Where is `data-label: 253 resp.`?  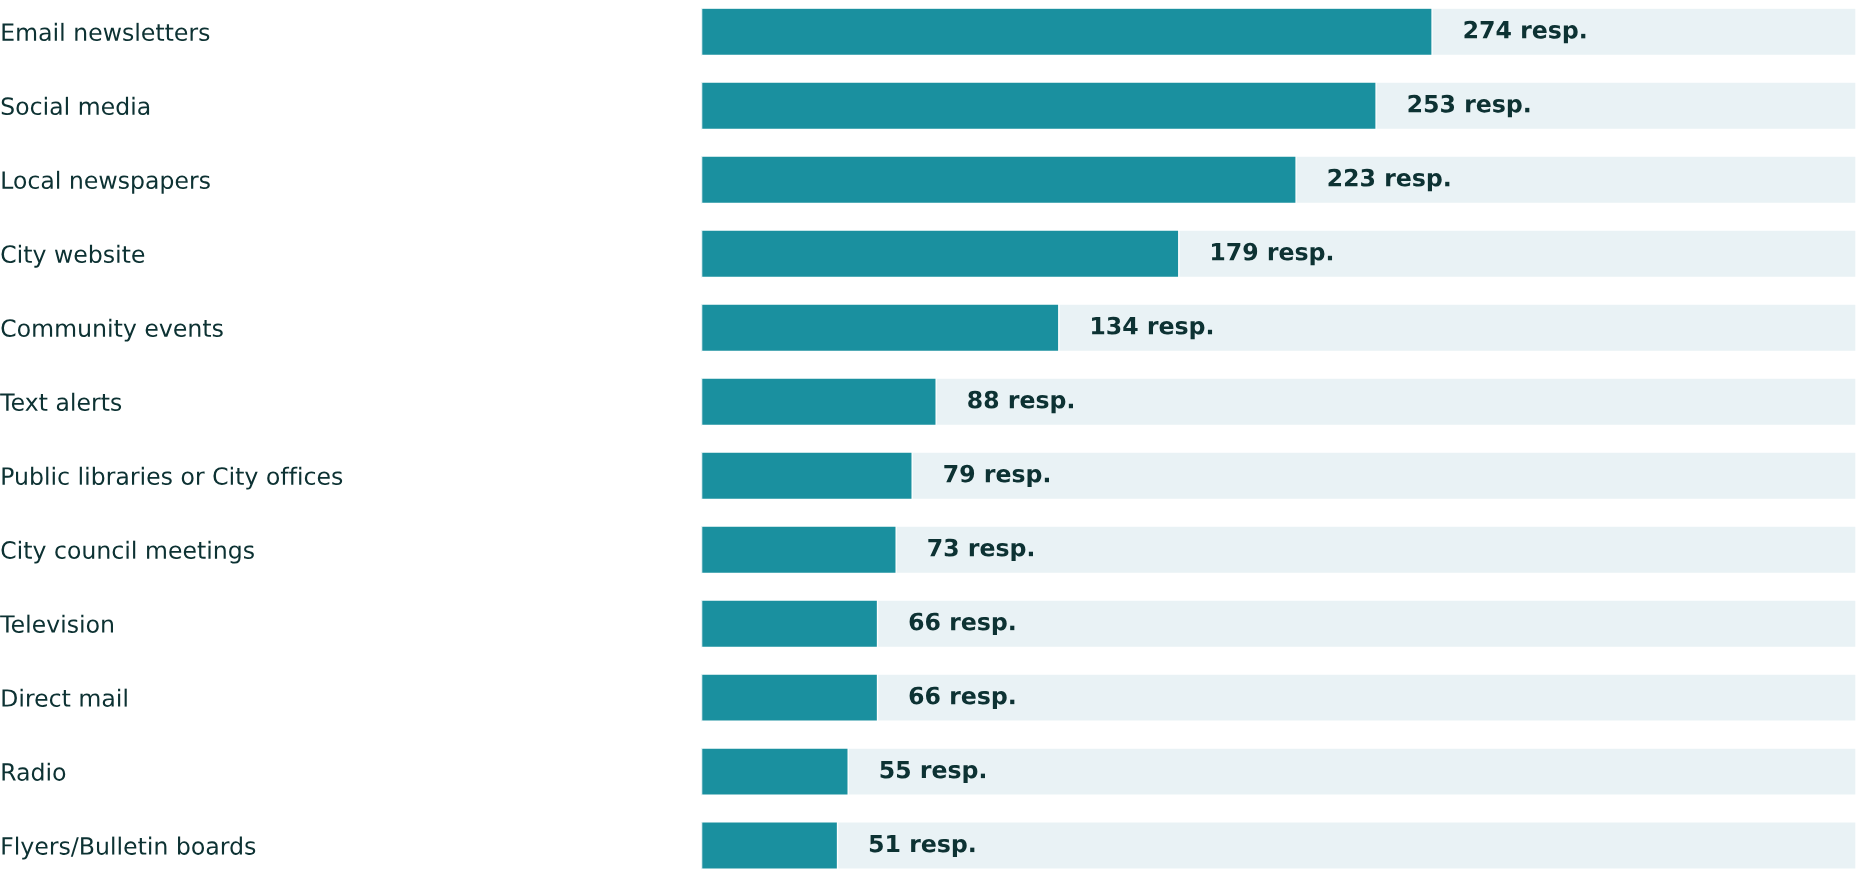 data-label: 253 resp. is located at coordinates (1469, 106).